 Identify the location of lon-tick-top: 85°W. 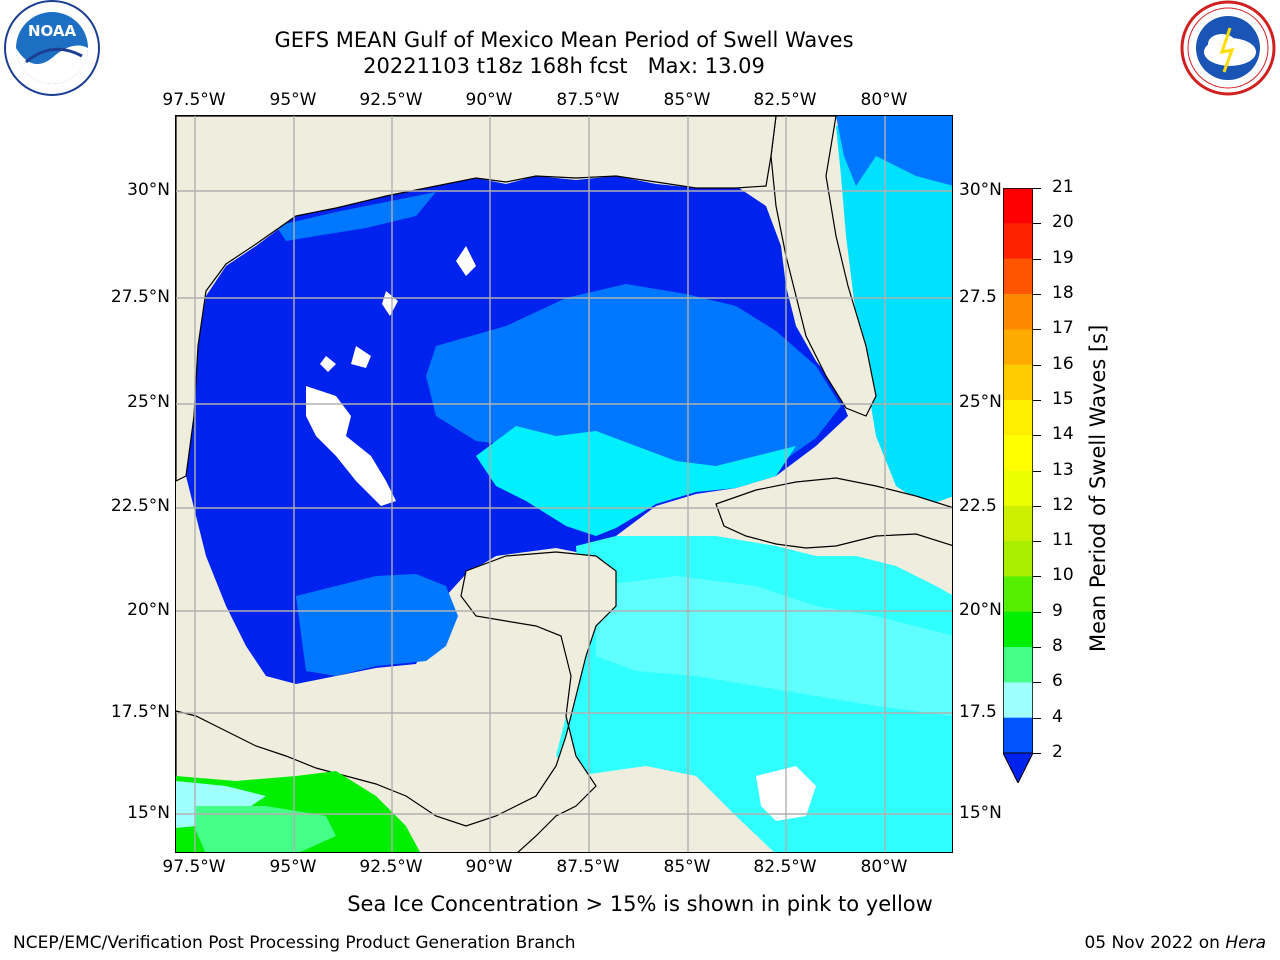
(687, 100).